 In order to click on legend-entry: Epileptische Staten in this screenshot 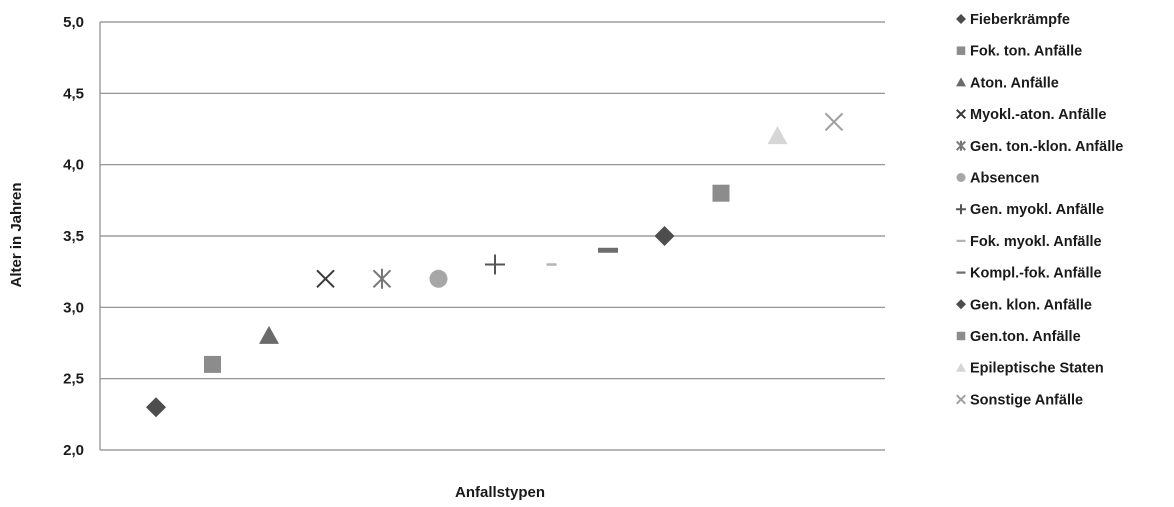, I will do `click(1037, 369)`.